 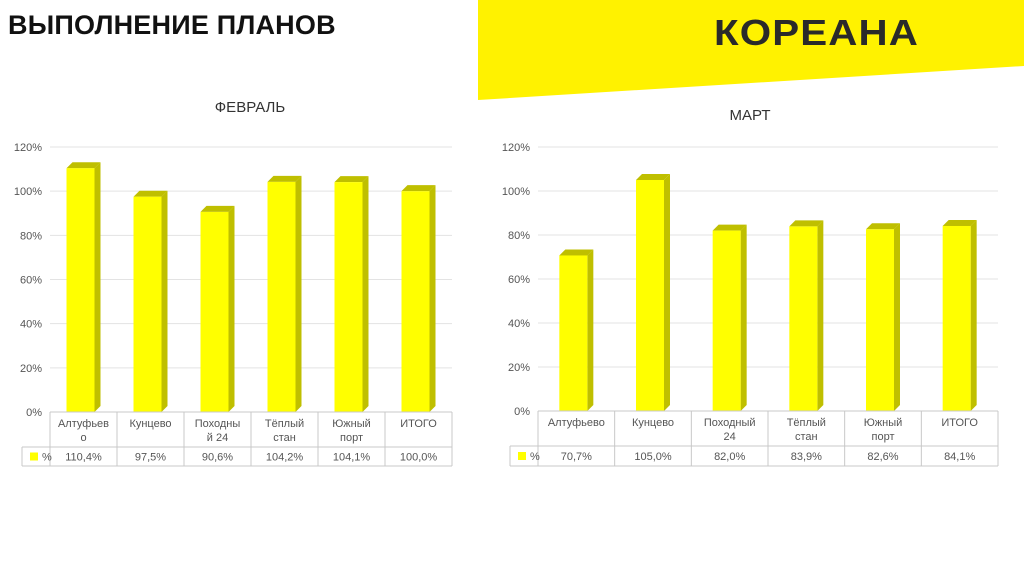 What do you see at coordinates (83, 458) in the screenshot?
I see `feb-value-label: 110,4%` at bounding box center [83, 458].